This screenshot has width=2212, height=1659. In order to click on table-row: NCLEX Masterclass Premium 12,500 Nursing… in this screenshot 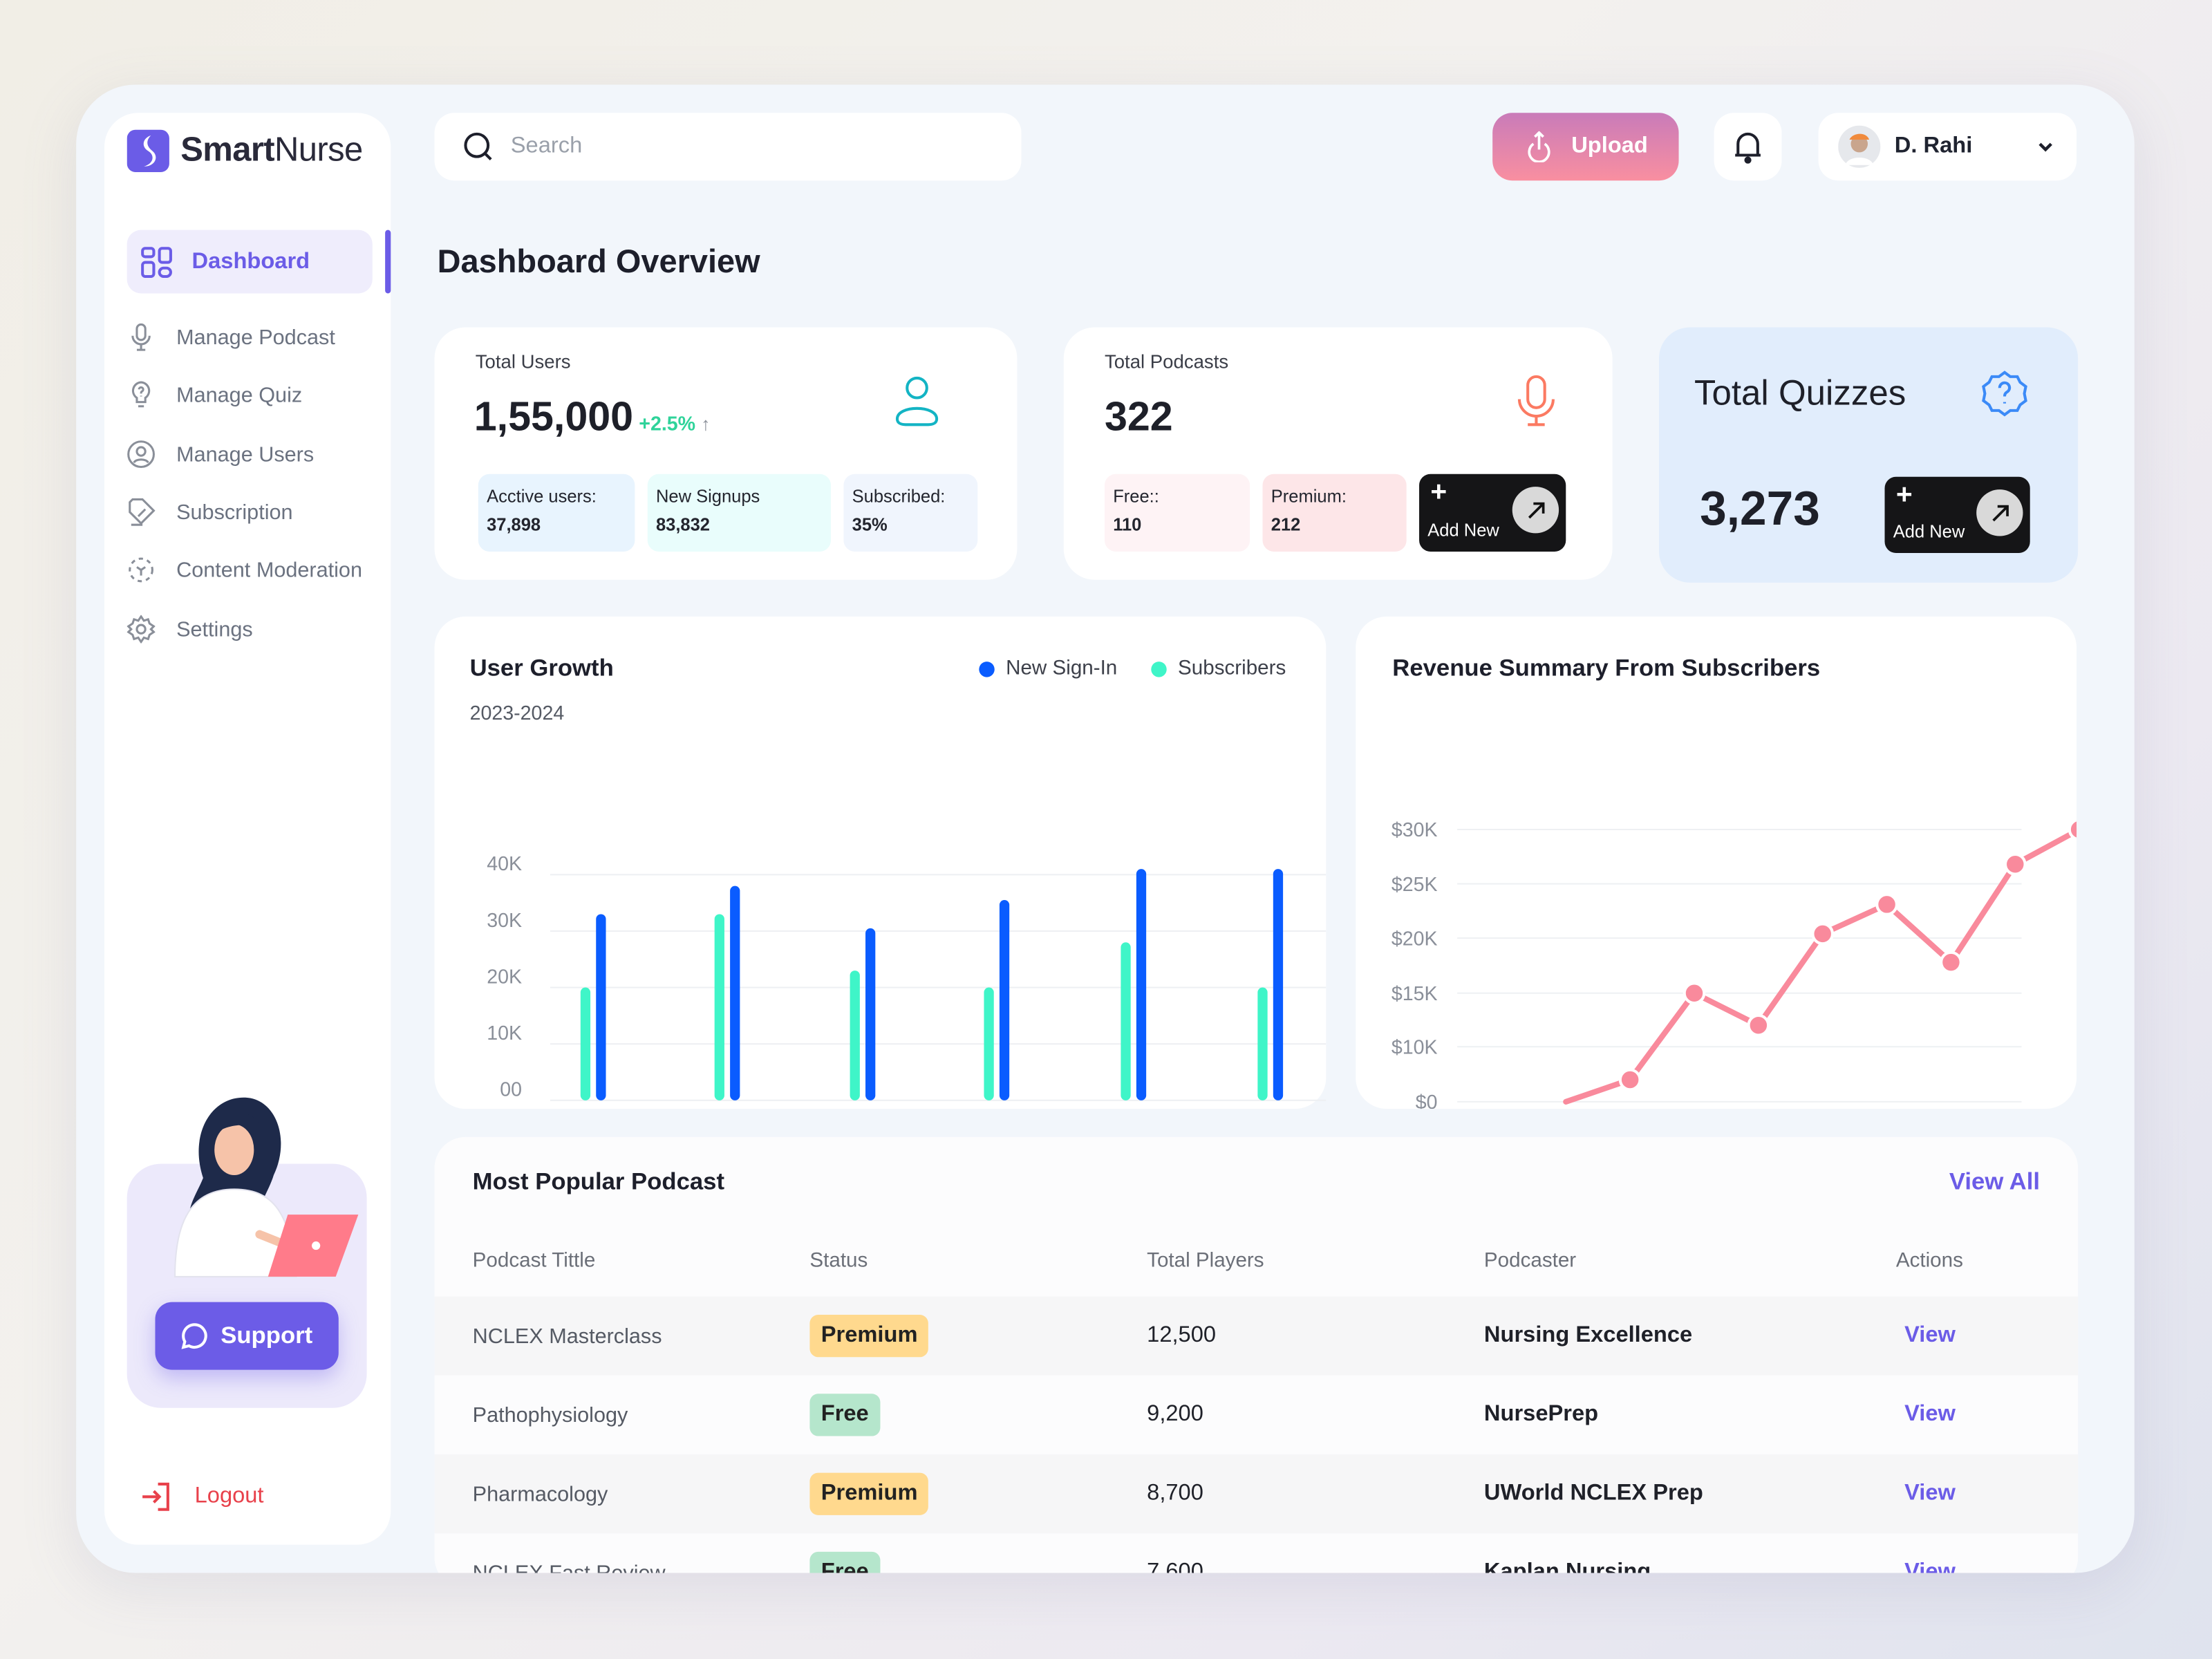, I will do `click(1256, 1336)`.